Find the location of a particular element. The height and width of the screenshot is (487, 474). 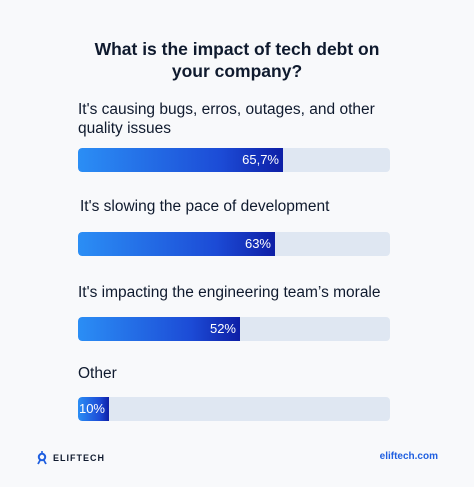

chart-title-line-1: What is the impact of tech debt on is located at coordinates (237, 49).